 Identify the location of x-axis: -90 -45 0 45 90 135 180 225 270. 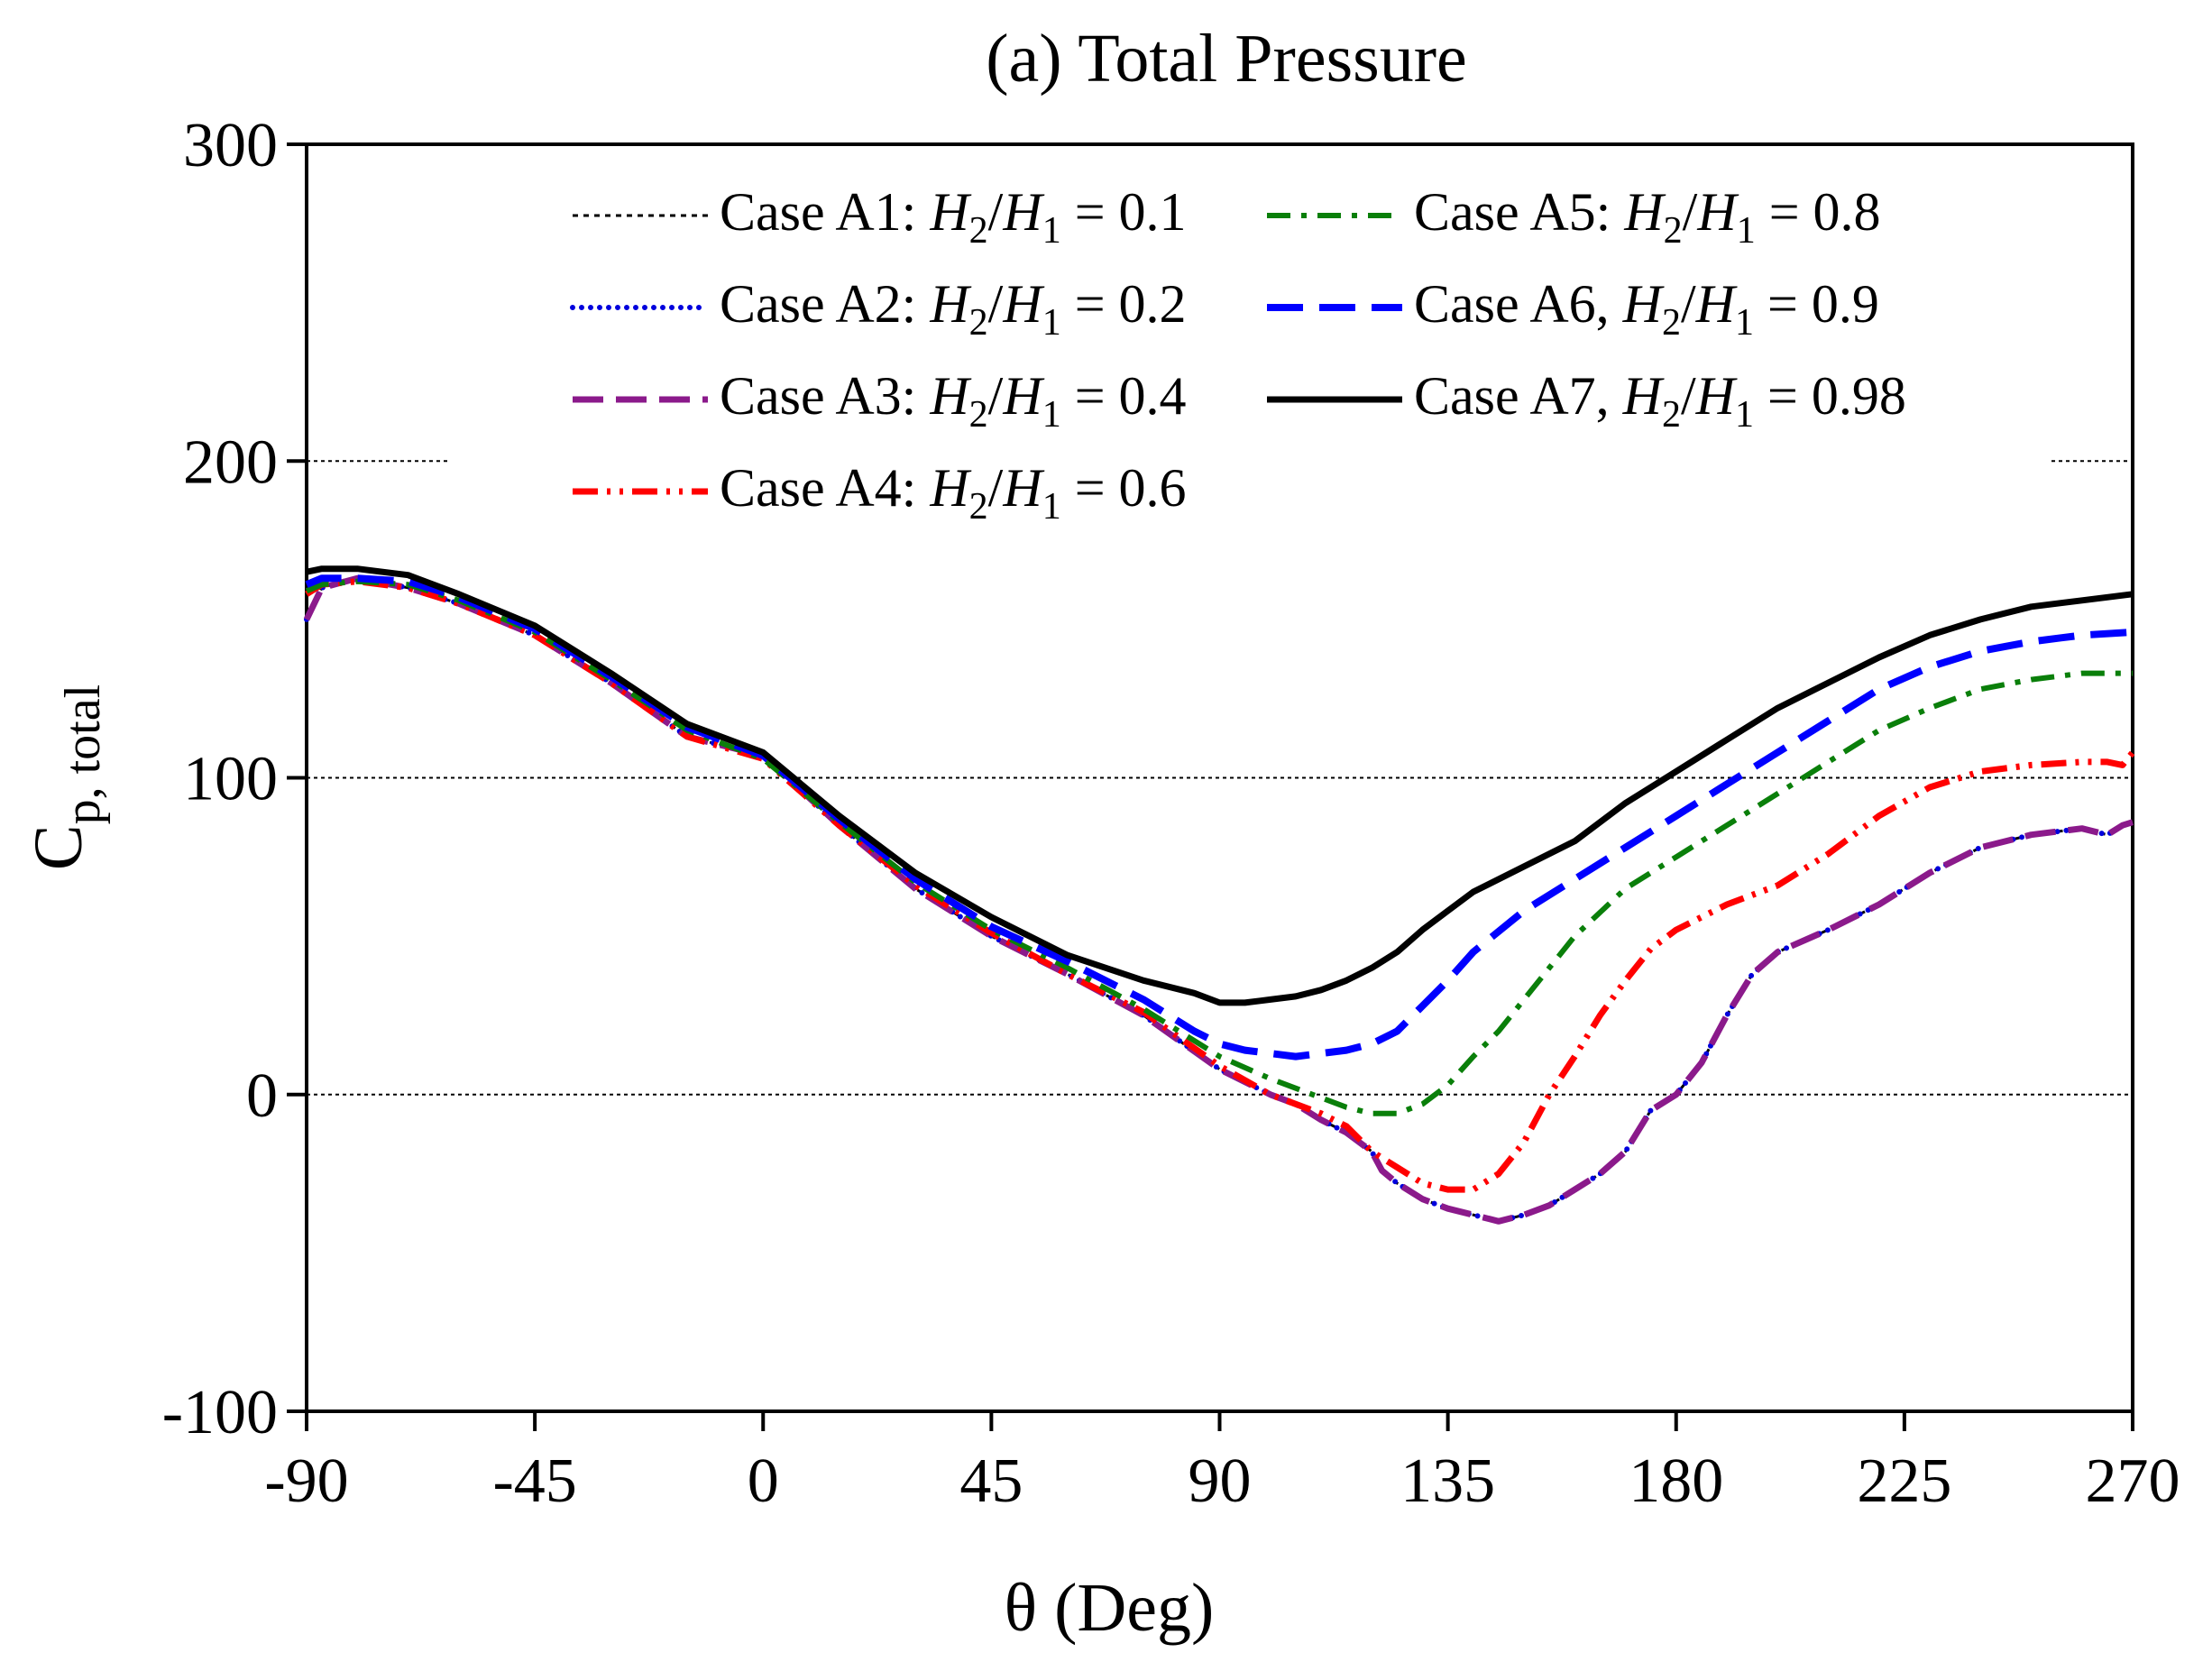
(1222, 1463).